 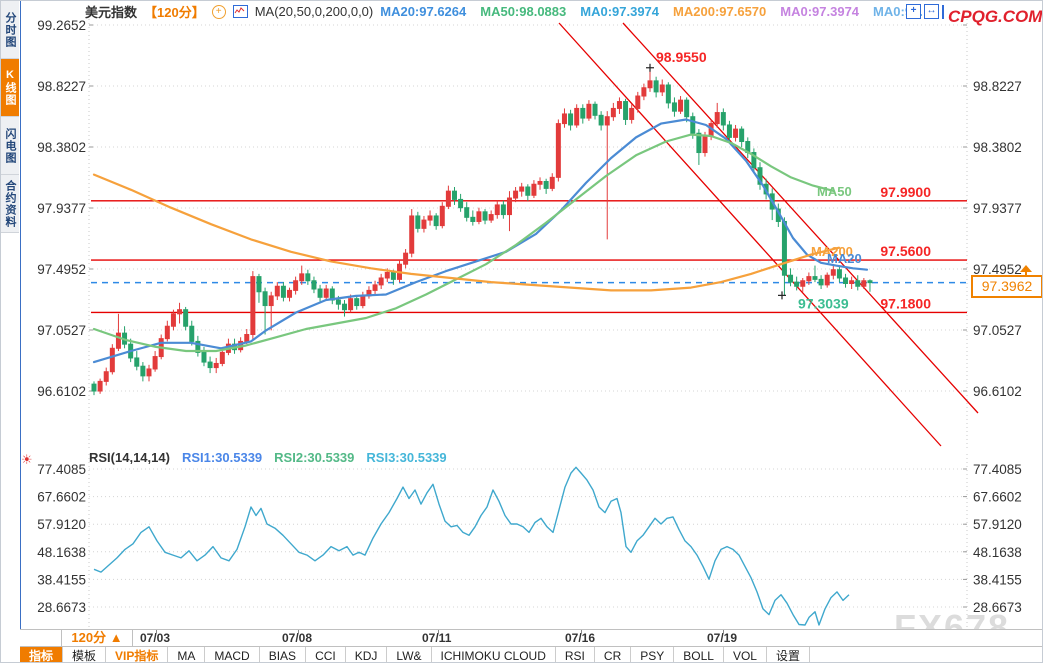 I want to click on rsi-axis-label: 57.9120, so click(x=61, y=524).